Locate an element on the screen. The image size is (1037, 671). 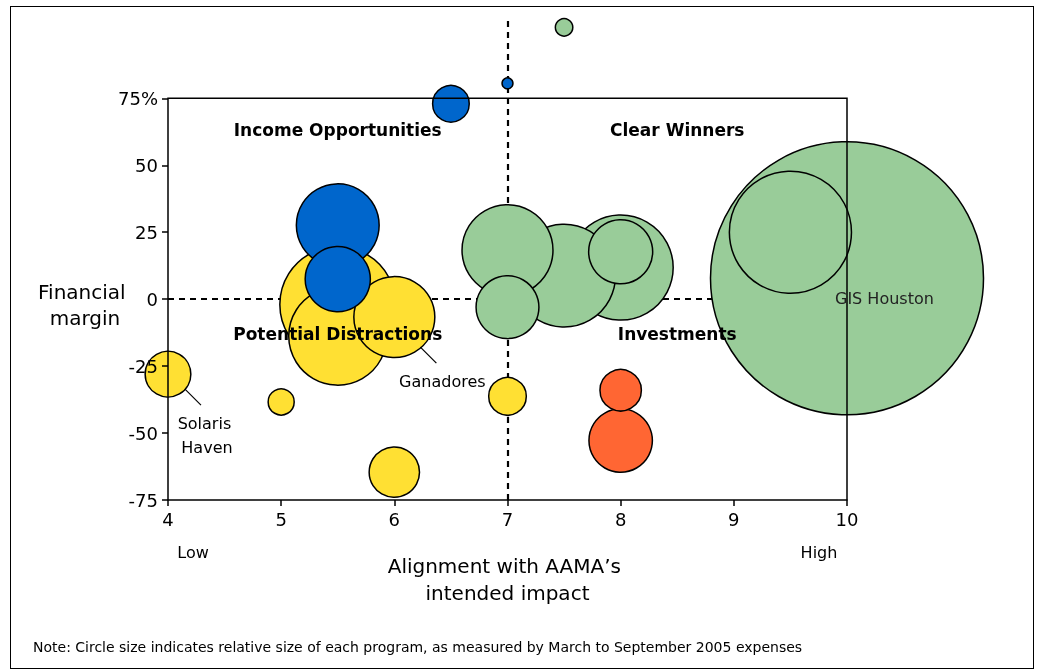
annotation: Clear Winners is located at coordinates (677, 130).